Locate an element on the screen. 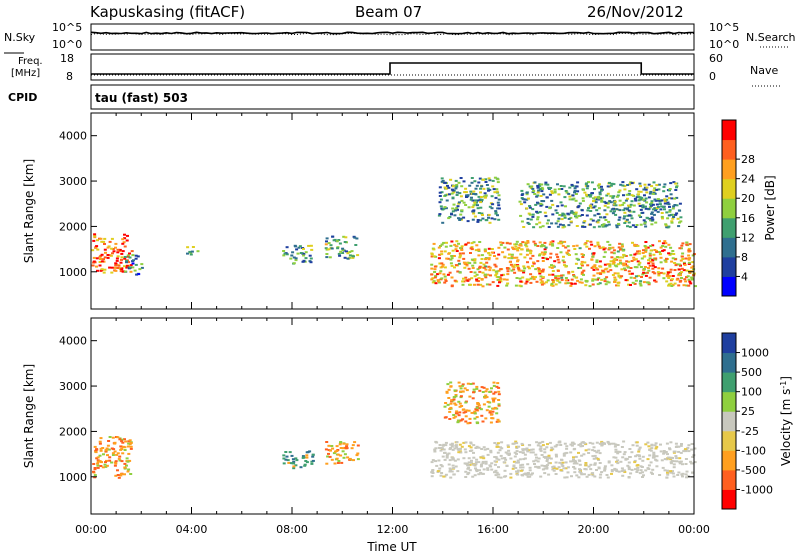 This screenshot has width=800, height=554. nave-tick-top: 60 is located at coordinates (716, 58).